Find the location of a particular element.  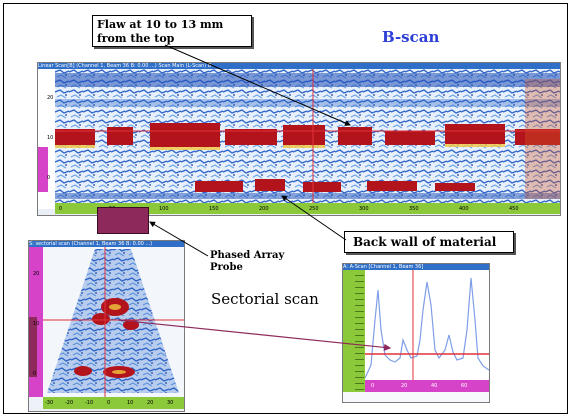

sectorial-scan-label: Sectorial scan is located at coordinates (265, 299).